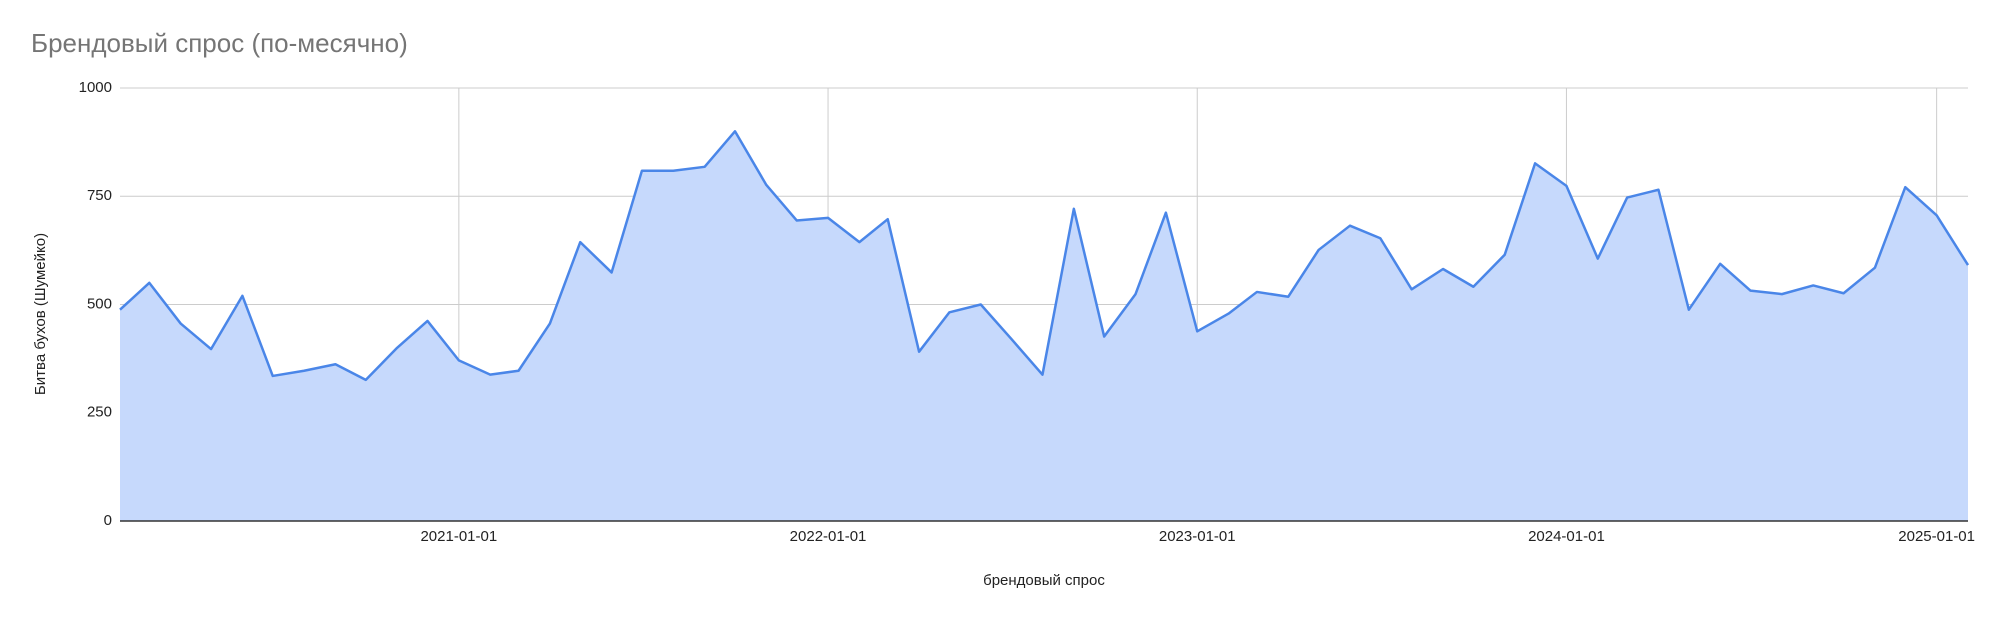 This screenshot has width=1999, height=620. What do you see at coordinates (458, 536) in the screenshot?
I see `x-tick-label: 2021-01-01` at bounding box center [458, 536].